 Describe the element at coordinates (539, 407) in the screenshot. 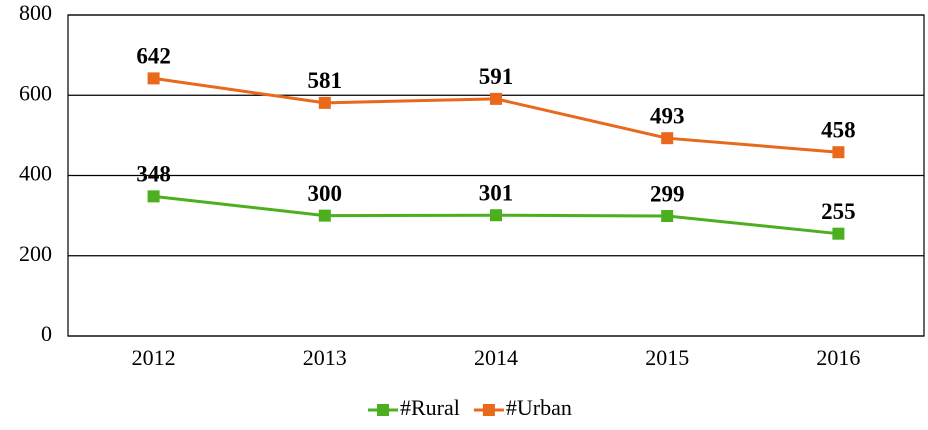

I see `legend-label: #Urban` at that location.